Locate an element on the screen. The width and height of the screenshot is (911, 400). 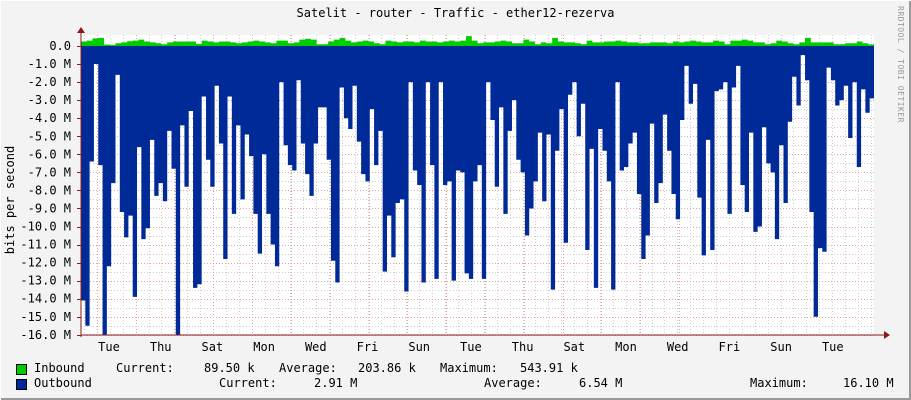
outbound-swatch is located at coordinates (21, 384).